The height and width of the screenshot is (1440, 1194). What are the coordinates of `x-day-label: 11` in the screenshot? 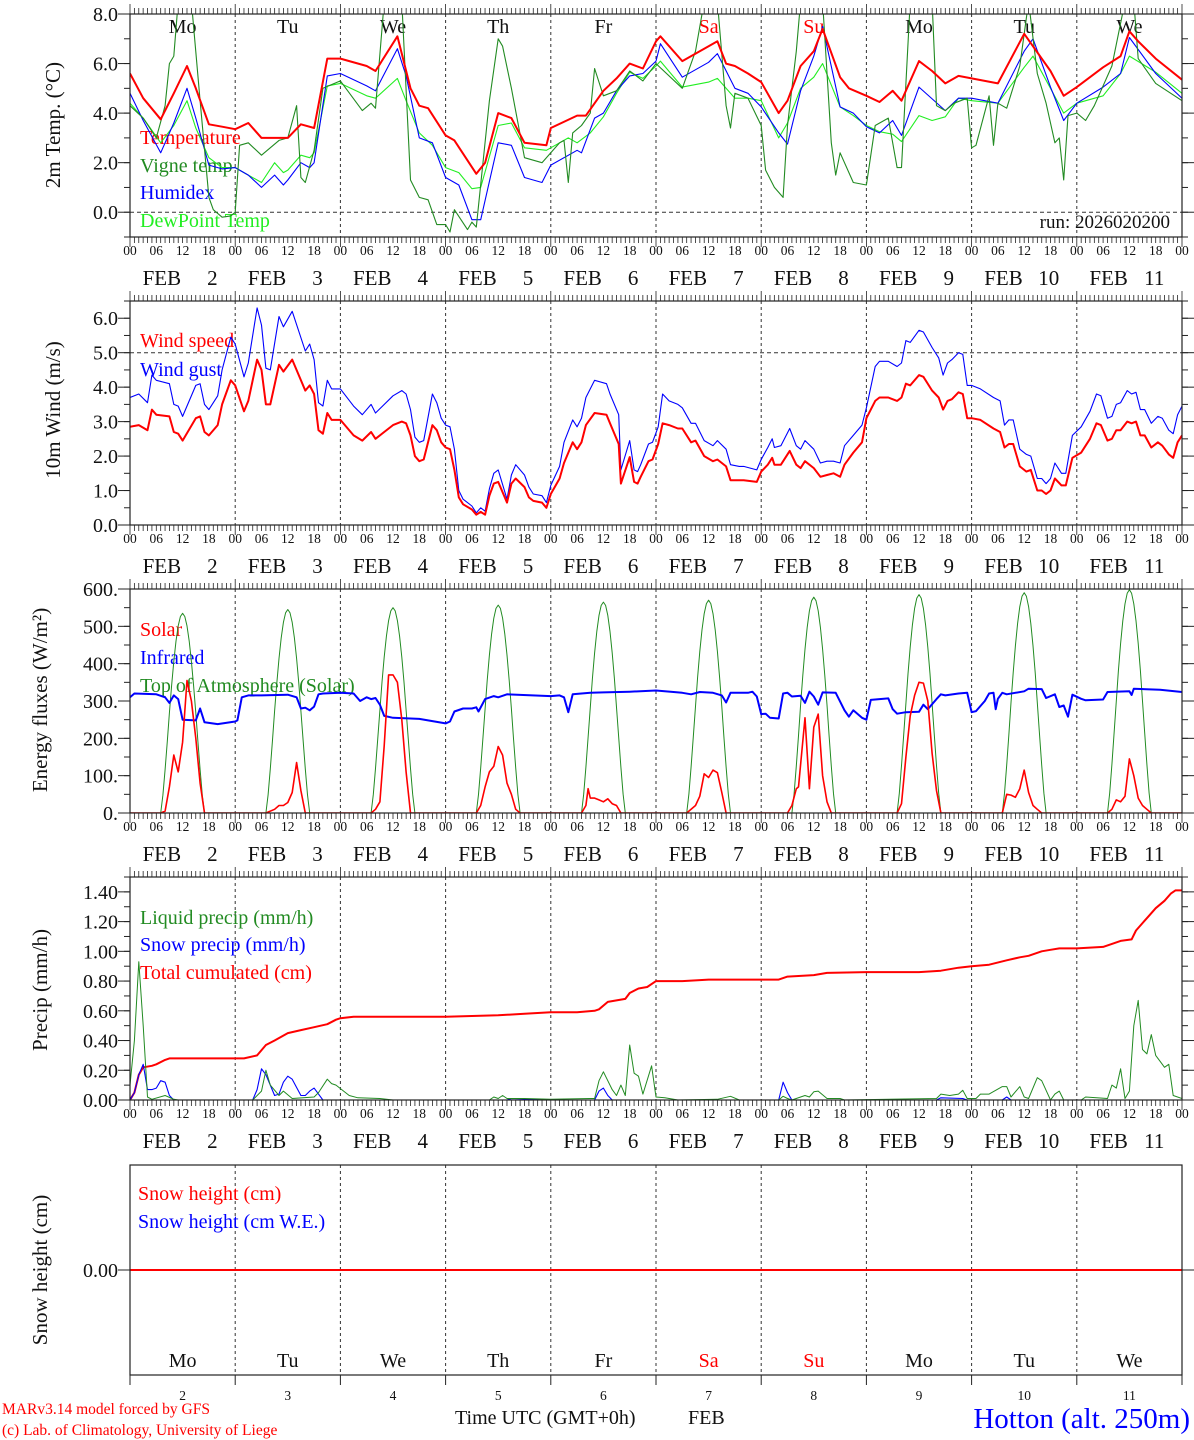 It's located at (1154, 854).